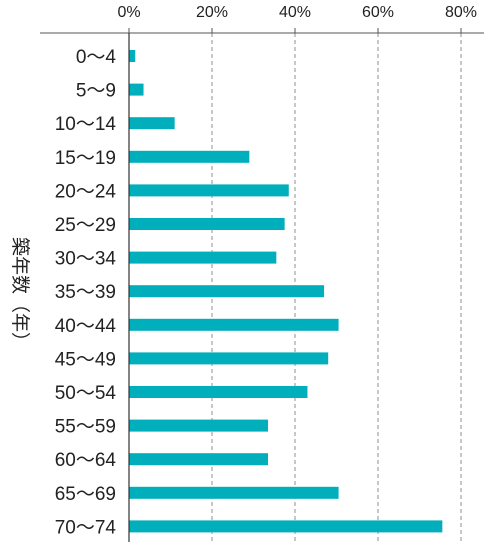  I want to click on category-label: 50〜54, so click(86, 393).